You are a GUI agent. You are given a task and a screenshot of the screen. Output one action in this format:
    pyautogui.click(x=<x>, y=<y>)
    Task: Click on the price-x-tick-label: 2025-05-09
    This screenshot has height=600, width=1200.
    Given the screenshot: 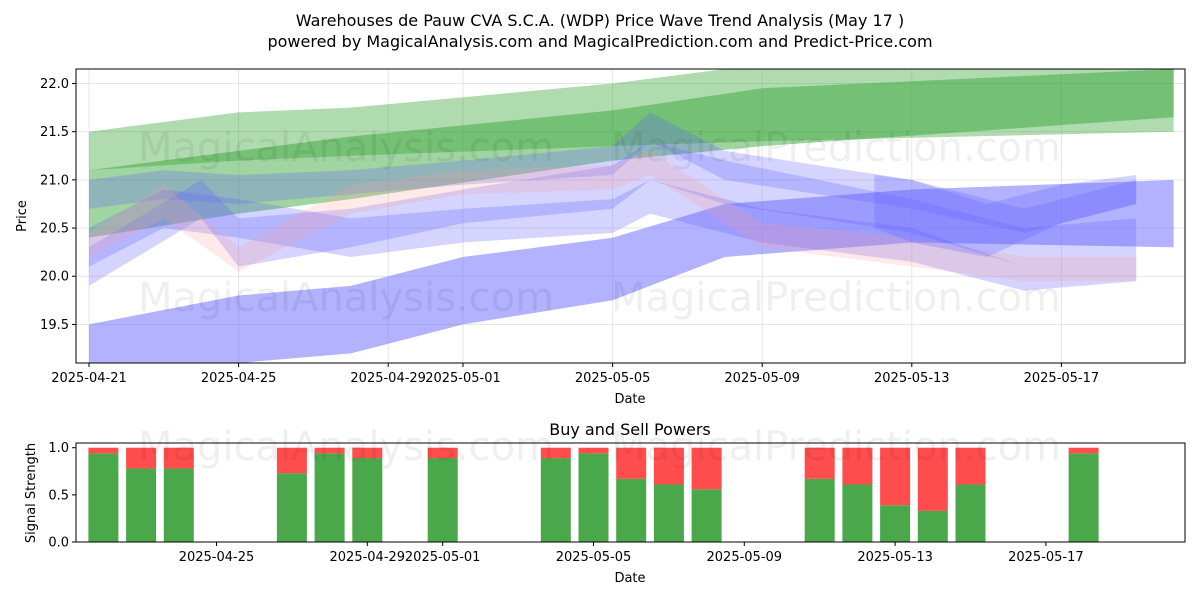 What is the action you would take?
    pyautogui.click(x=762, y=378)
    